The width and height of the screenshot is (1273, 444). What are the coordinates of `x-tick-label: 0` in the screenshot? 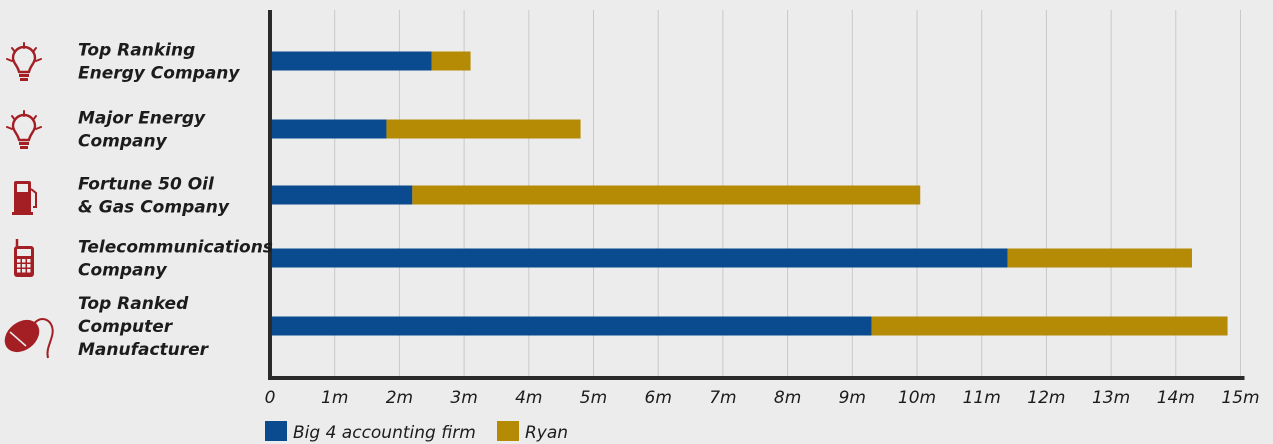 It's located at (270, 398).